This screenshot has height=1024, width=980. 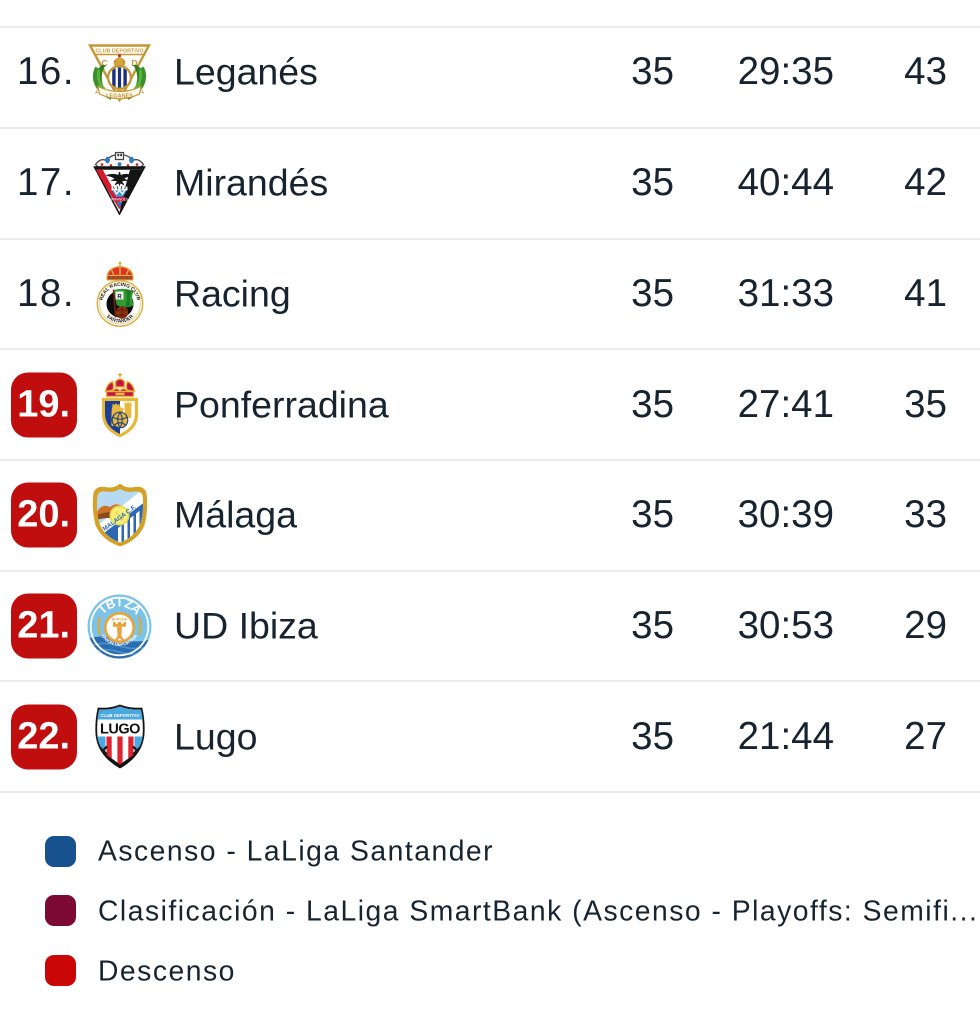 I want to click on svg-text: LUGO, so click(x=120, y=730).